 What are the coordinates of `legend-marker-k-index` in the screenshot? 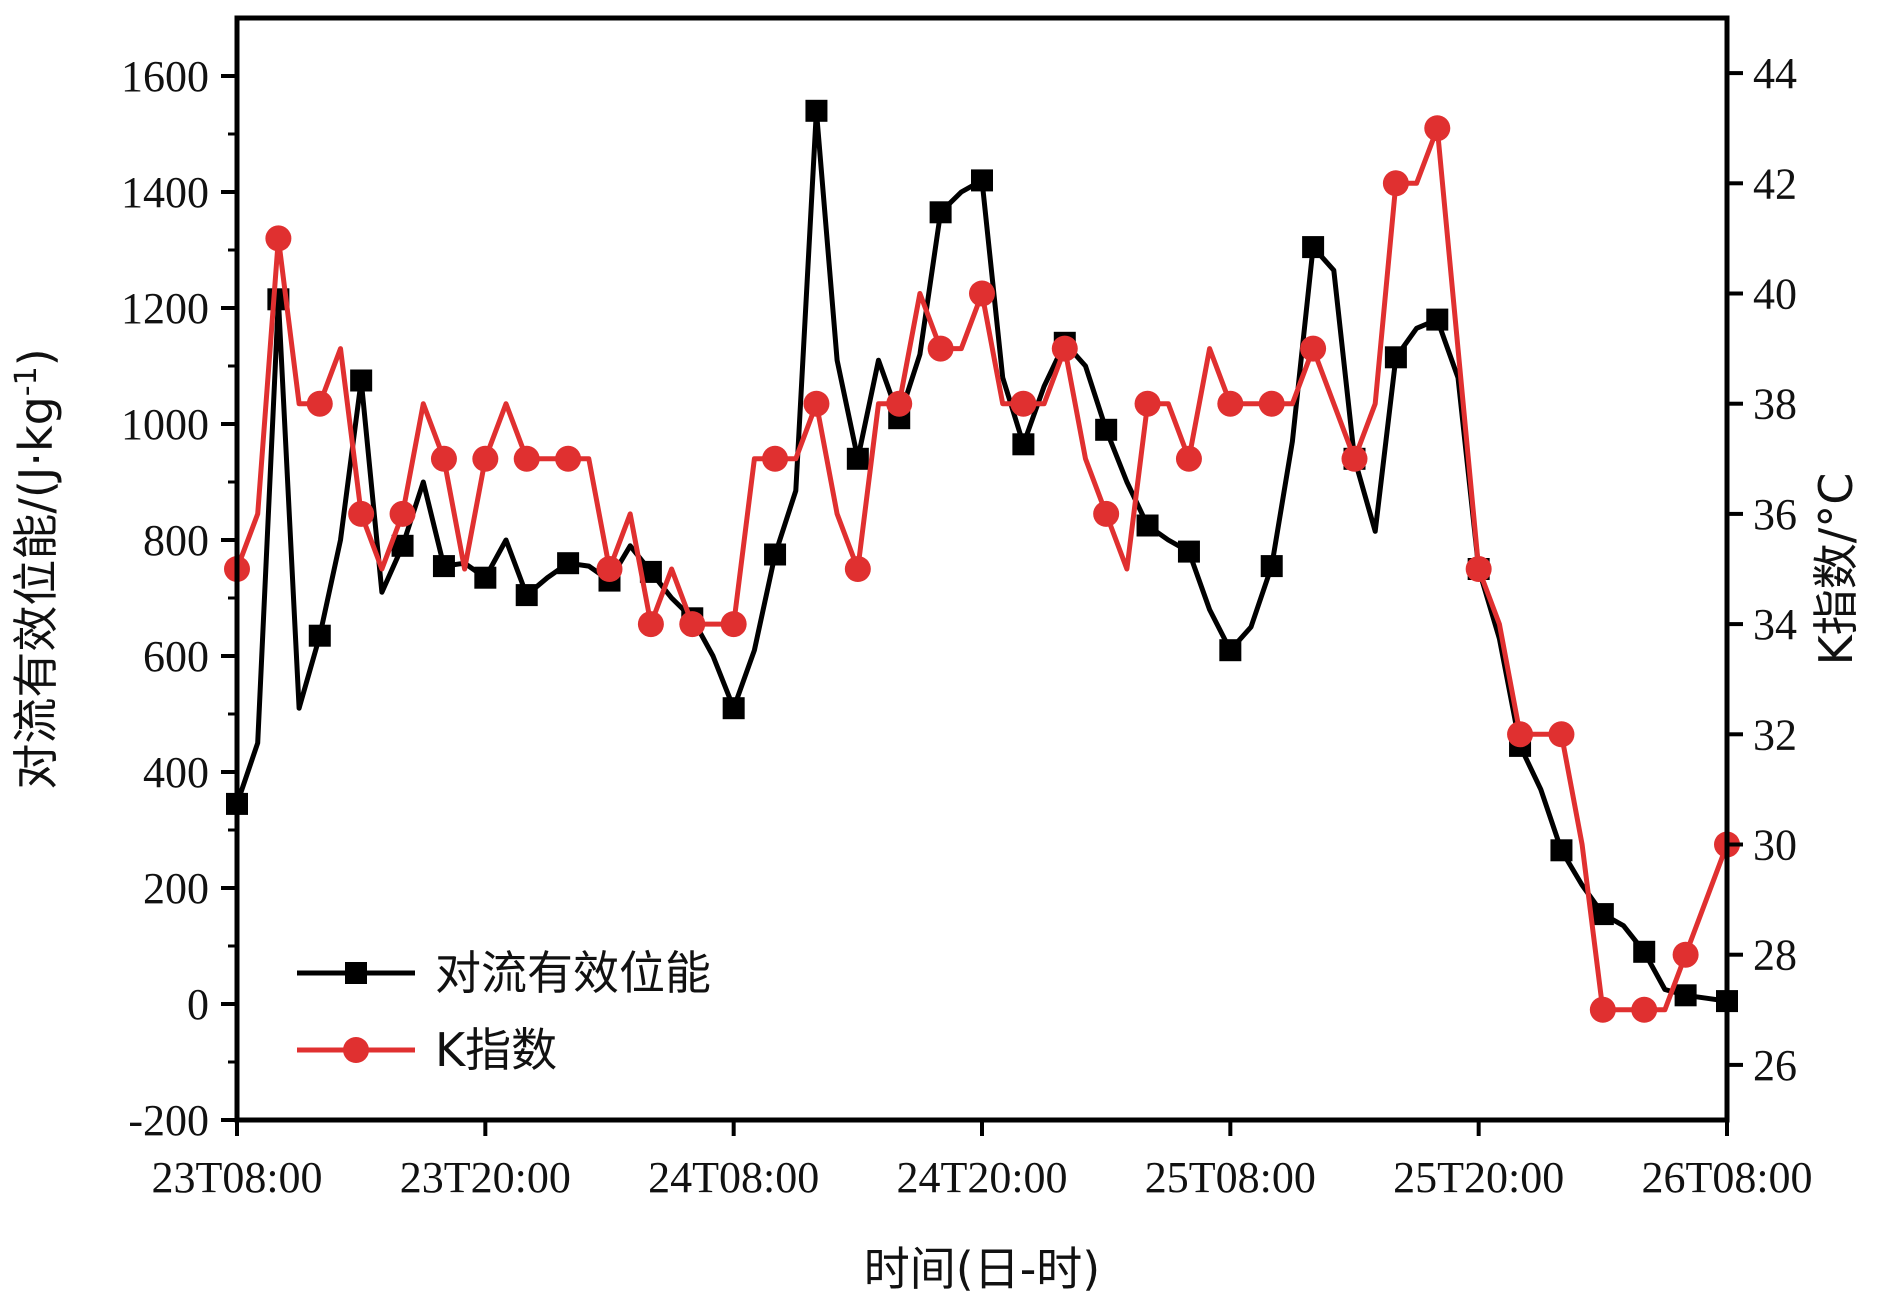 It's located at (356, 1050).